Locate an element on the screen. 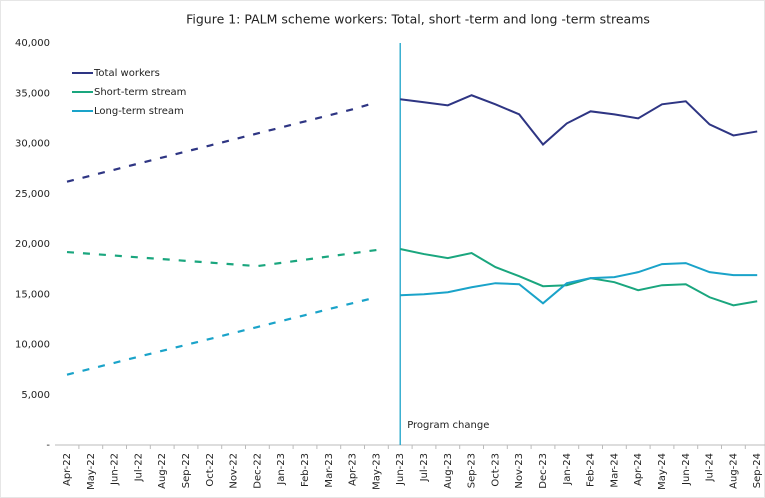 The image size is (765, 498). x-tick-label: Jun-23 is located at coordinates (400, 469).